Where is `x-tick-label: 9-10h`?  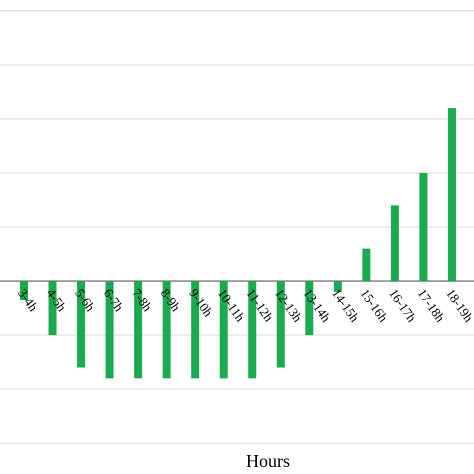
x-tick-label: 9-10h is located at coordinates (201, 303).